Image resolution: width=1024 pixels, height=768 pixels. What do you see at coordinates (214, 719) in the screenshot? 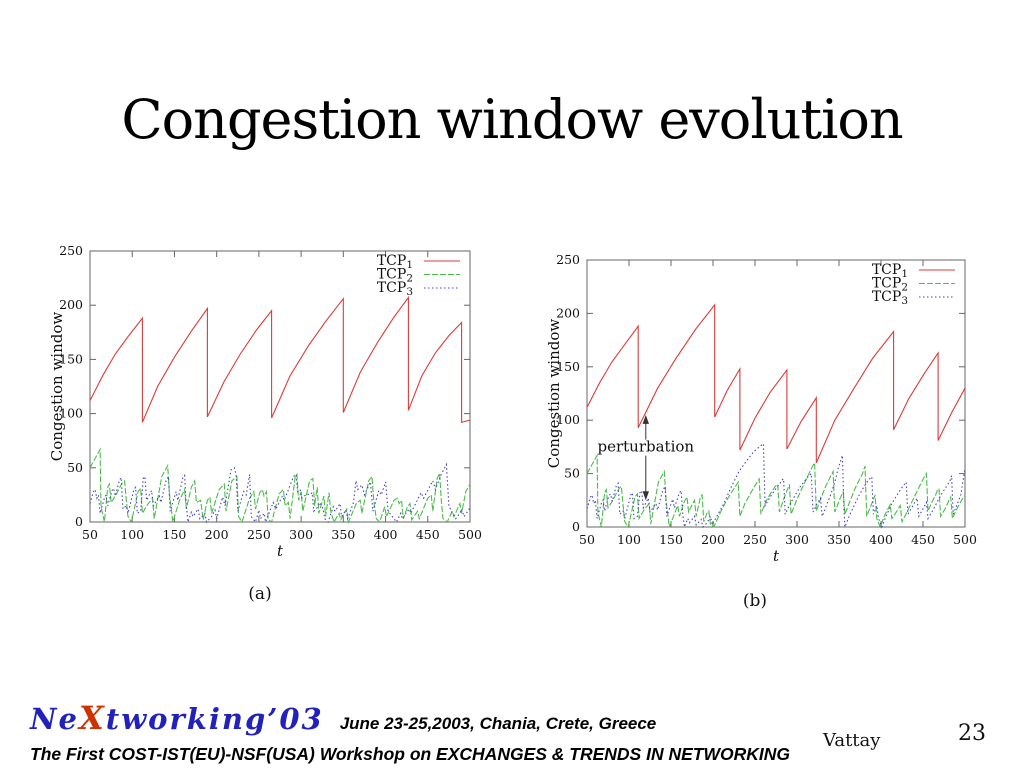
I see `logo-suffix: tworking’03` at bounding box center [214, 719].